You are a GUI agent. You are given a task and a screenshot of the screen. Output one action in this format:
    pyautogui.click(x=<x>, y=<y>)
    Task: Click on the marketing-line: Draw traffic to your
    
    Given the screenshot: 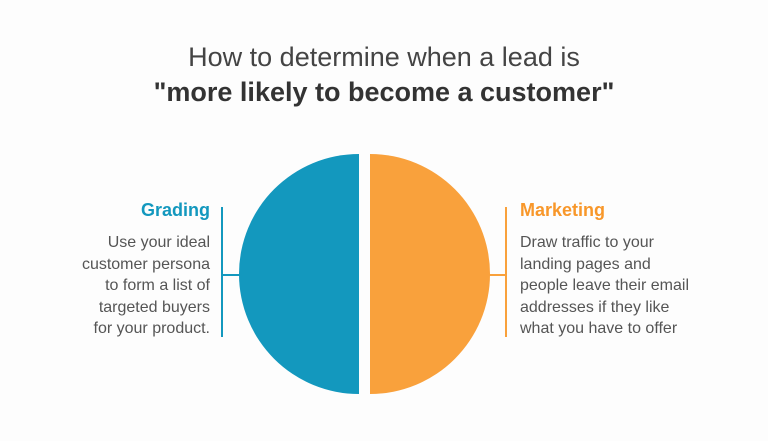 What is the action you would take?
    pyautogui.click(x=587, y=242)
    